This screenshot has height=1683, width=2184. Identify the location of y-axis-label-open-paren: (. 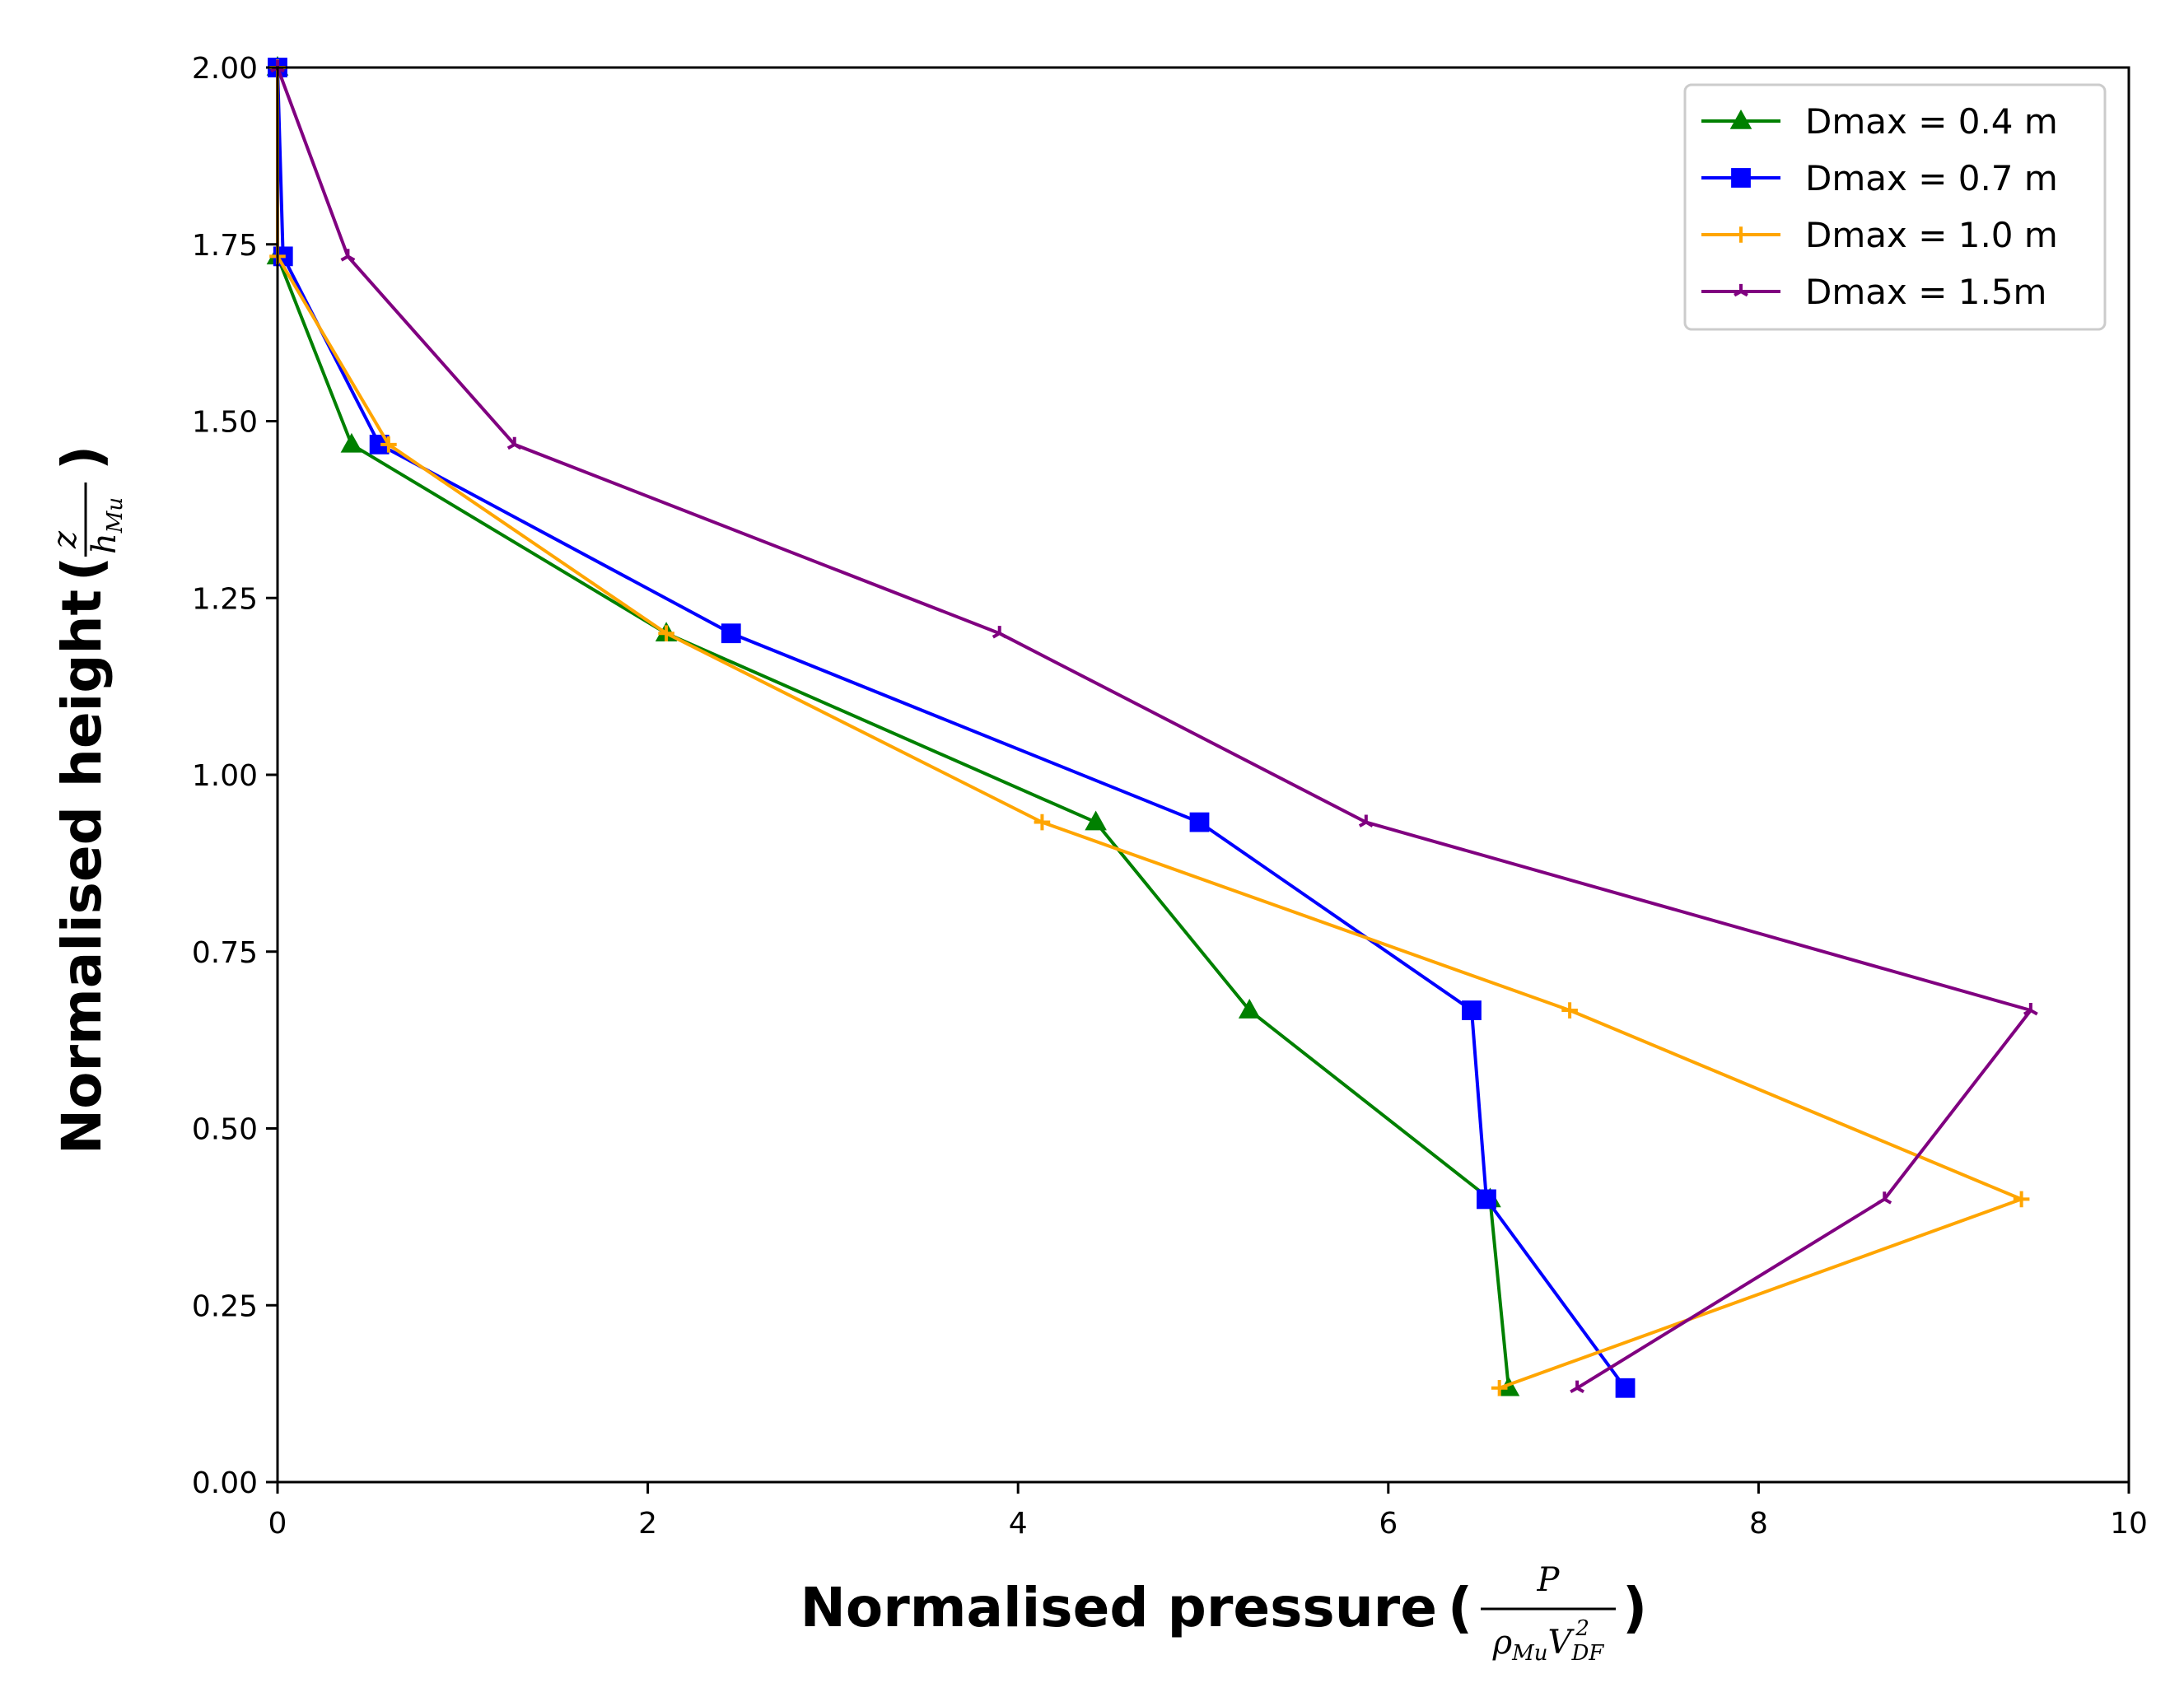
(82, 569).